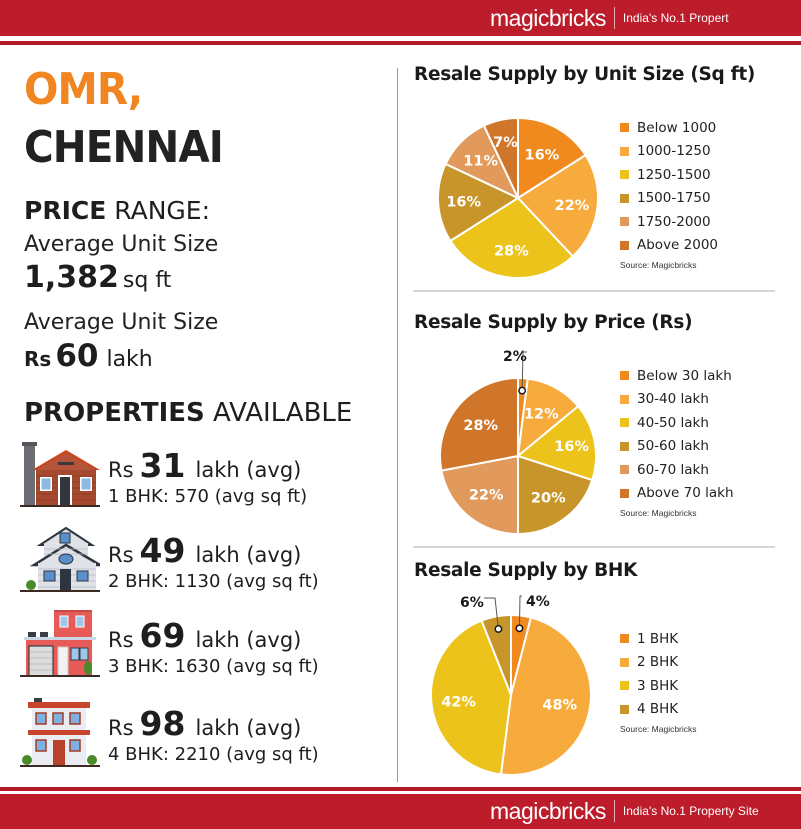 The image size is (801, 829). I want to click on price-range-heading: PRICE RANGE:, so click(117, 210).